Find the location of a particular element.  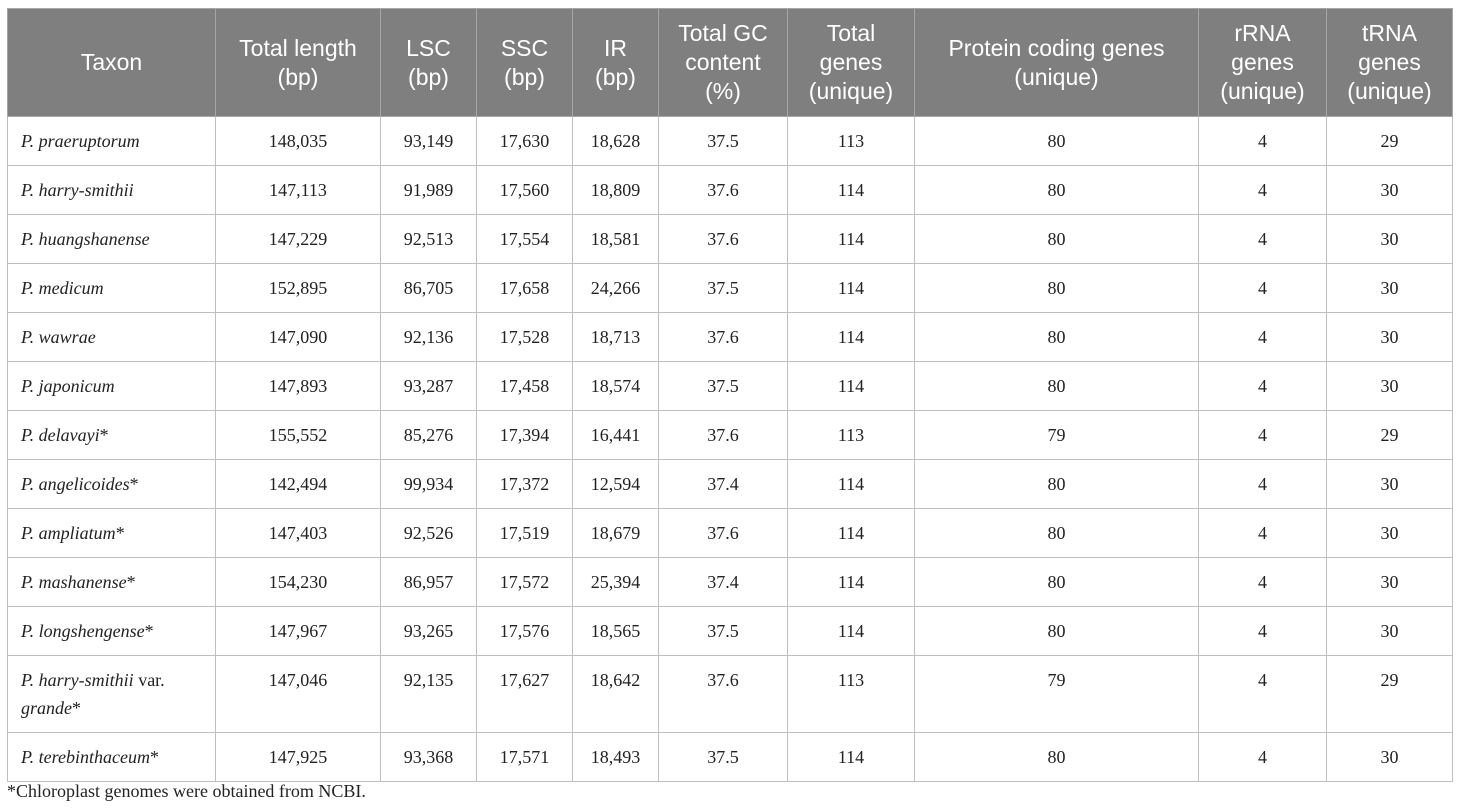

taxon-name: P. medicum is located at coordinates (62, 288).